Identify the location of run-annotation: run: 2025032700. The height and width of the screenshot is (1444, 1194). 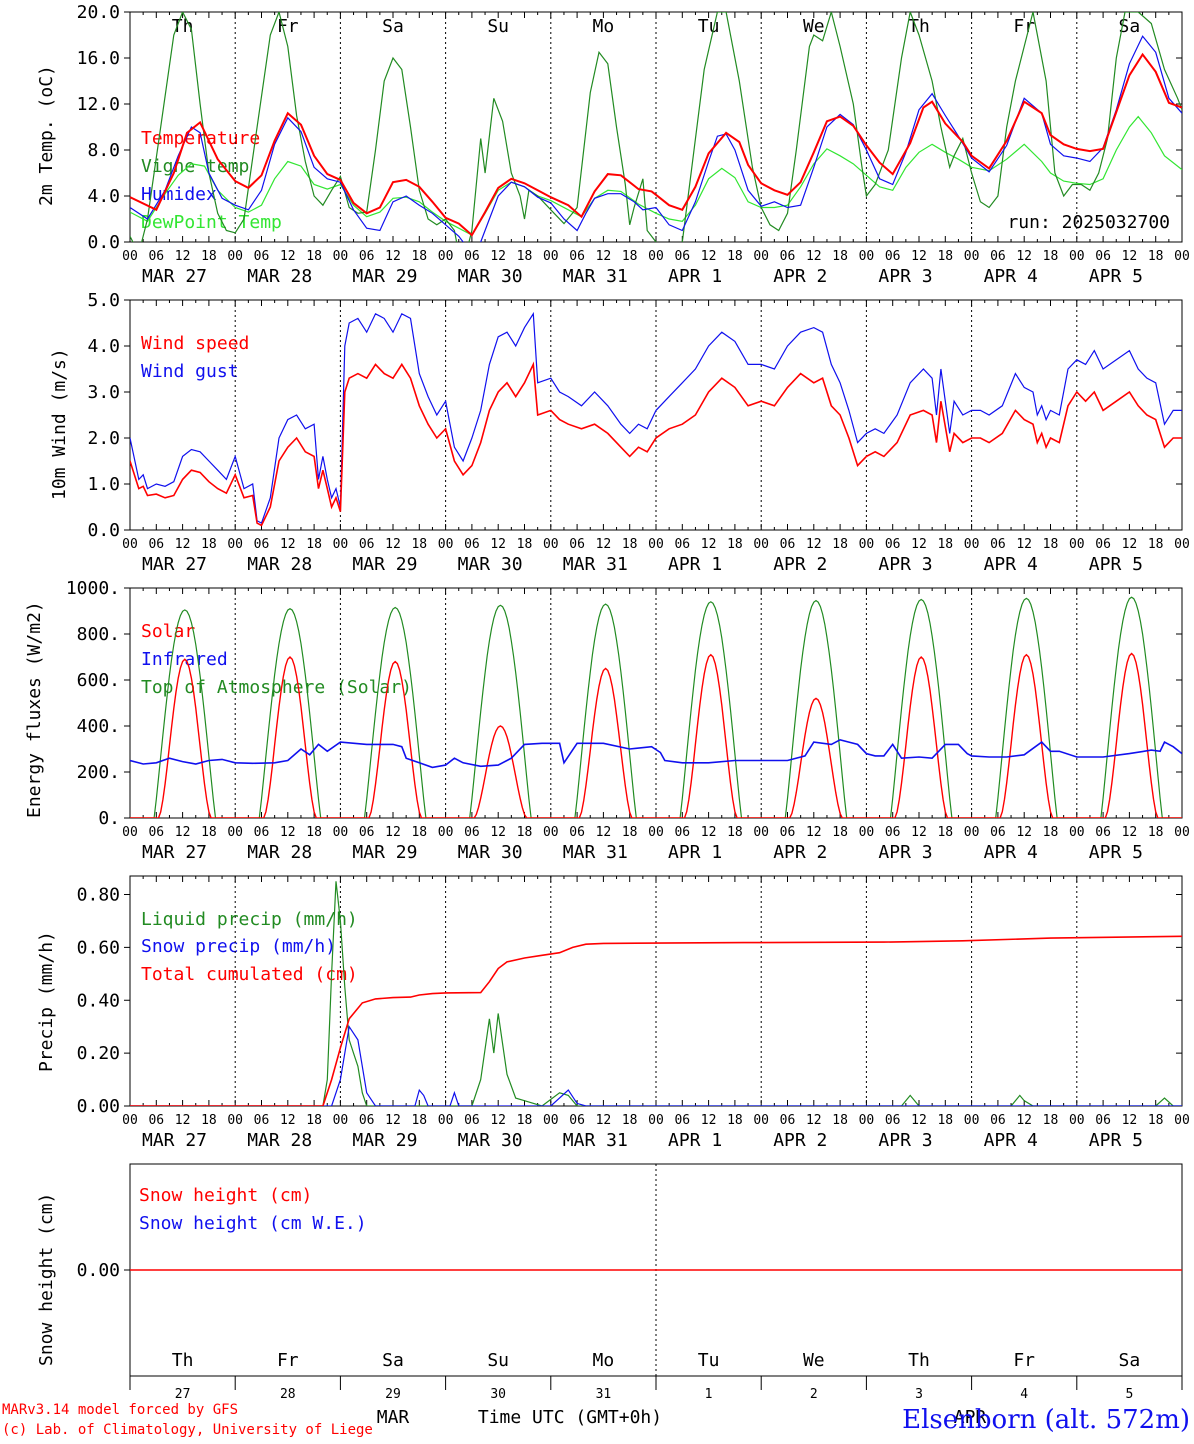
(1088, 222).